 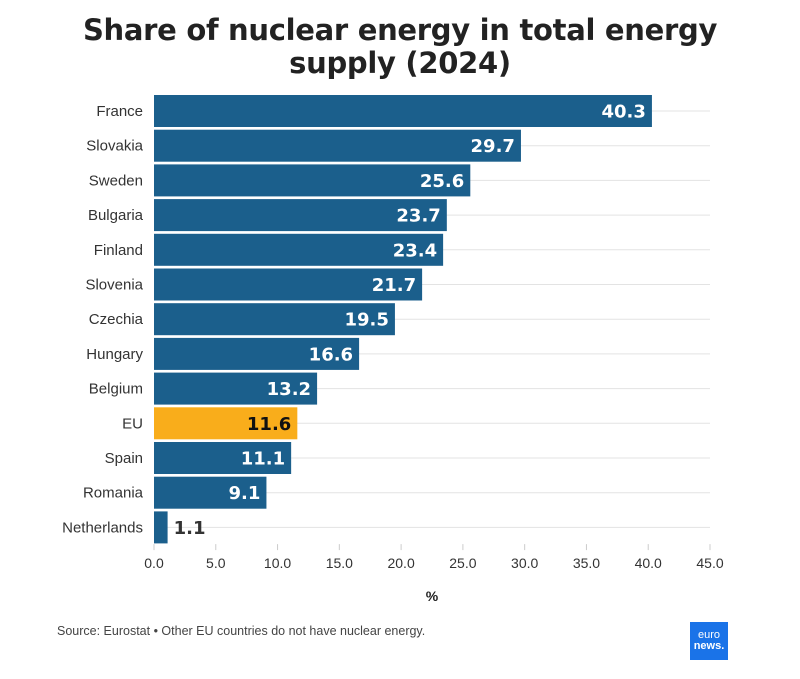 I want to click on category-label: Bulgaria, so click(x=116, y=215).